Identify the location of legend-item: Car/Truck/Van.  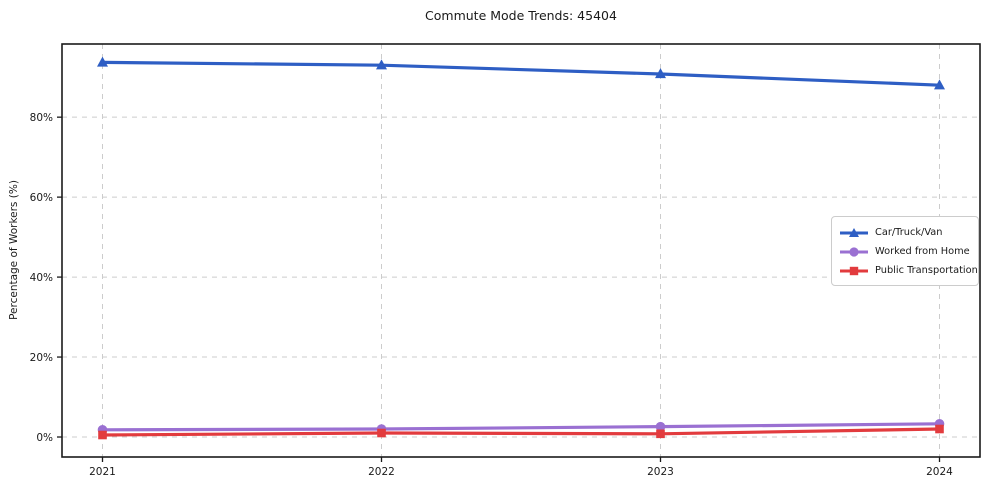
(905, 232).